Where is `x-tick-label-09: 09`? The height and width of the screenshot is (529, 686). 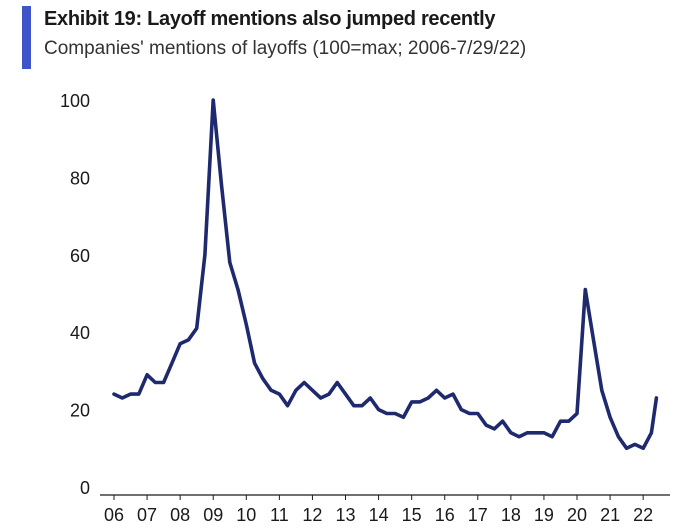
x-tick-label-09: 09 is located at coordinates (213, 515).